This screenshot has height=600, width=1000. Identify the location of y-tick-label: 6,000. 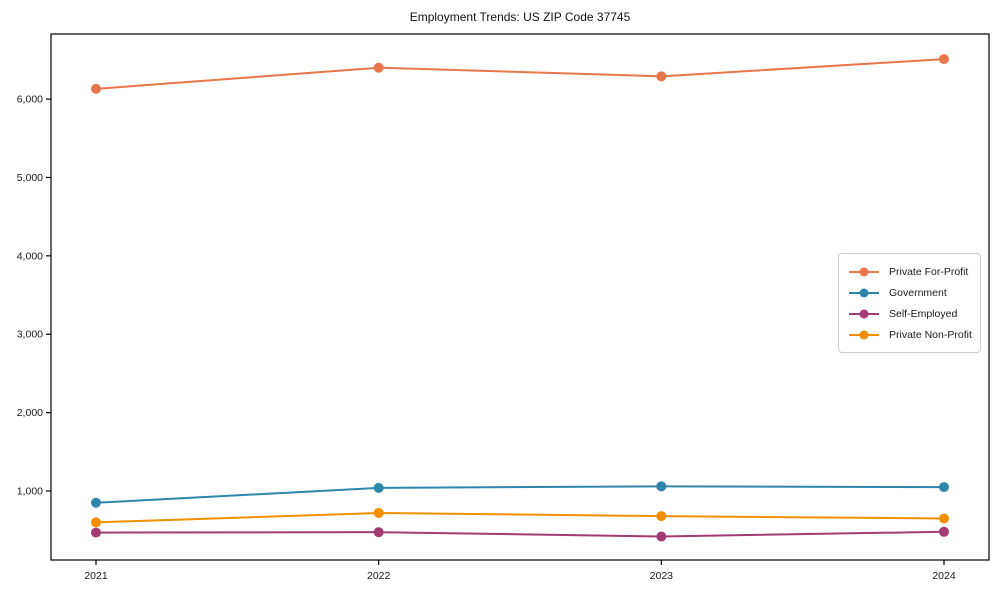
(30, 100).